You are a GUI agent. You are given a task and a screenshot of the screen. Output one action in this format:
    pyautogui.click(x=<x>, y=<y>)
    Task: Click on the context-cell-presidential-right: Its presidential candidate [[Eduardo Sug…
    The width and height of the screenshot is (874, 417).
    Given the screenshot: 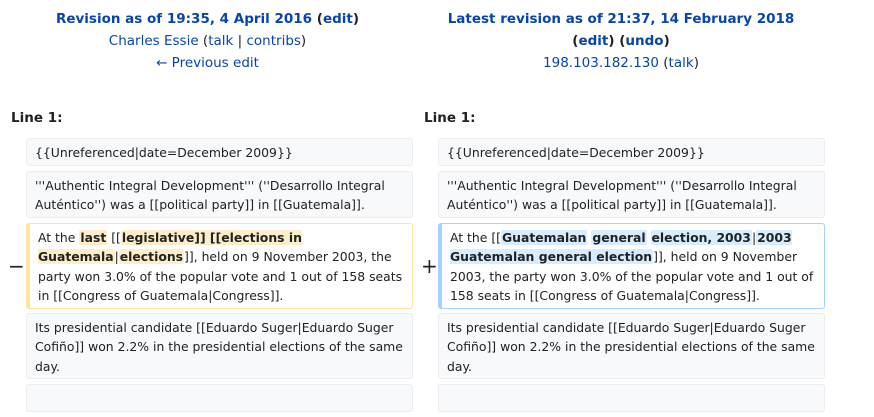 What is the action you would take?
    pyautogui.click(x=631, y=346)
    